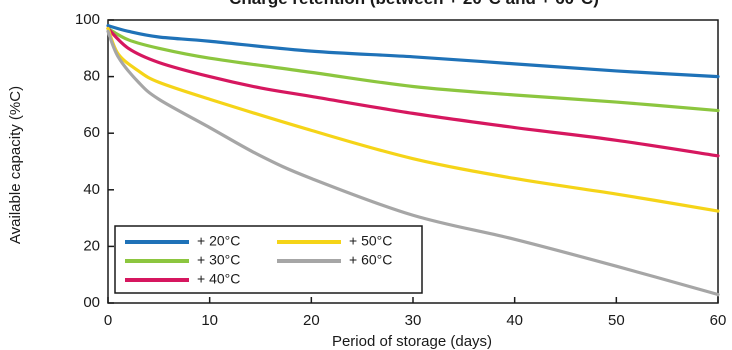 The width and height of the screenshot is (732, 350). What do you see at coordinates (94, 161) in the screenshot?
I see `y-axis-ticks: 00 20 40 60 80 100` at bounding box center [94, 161].